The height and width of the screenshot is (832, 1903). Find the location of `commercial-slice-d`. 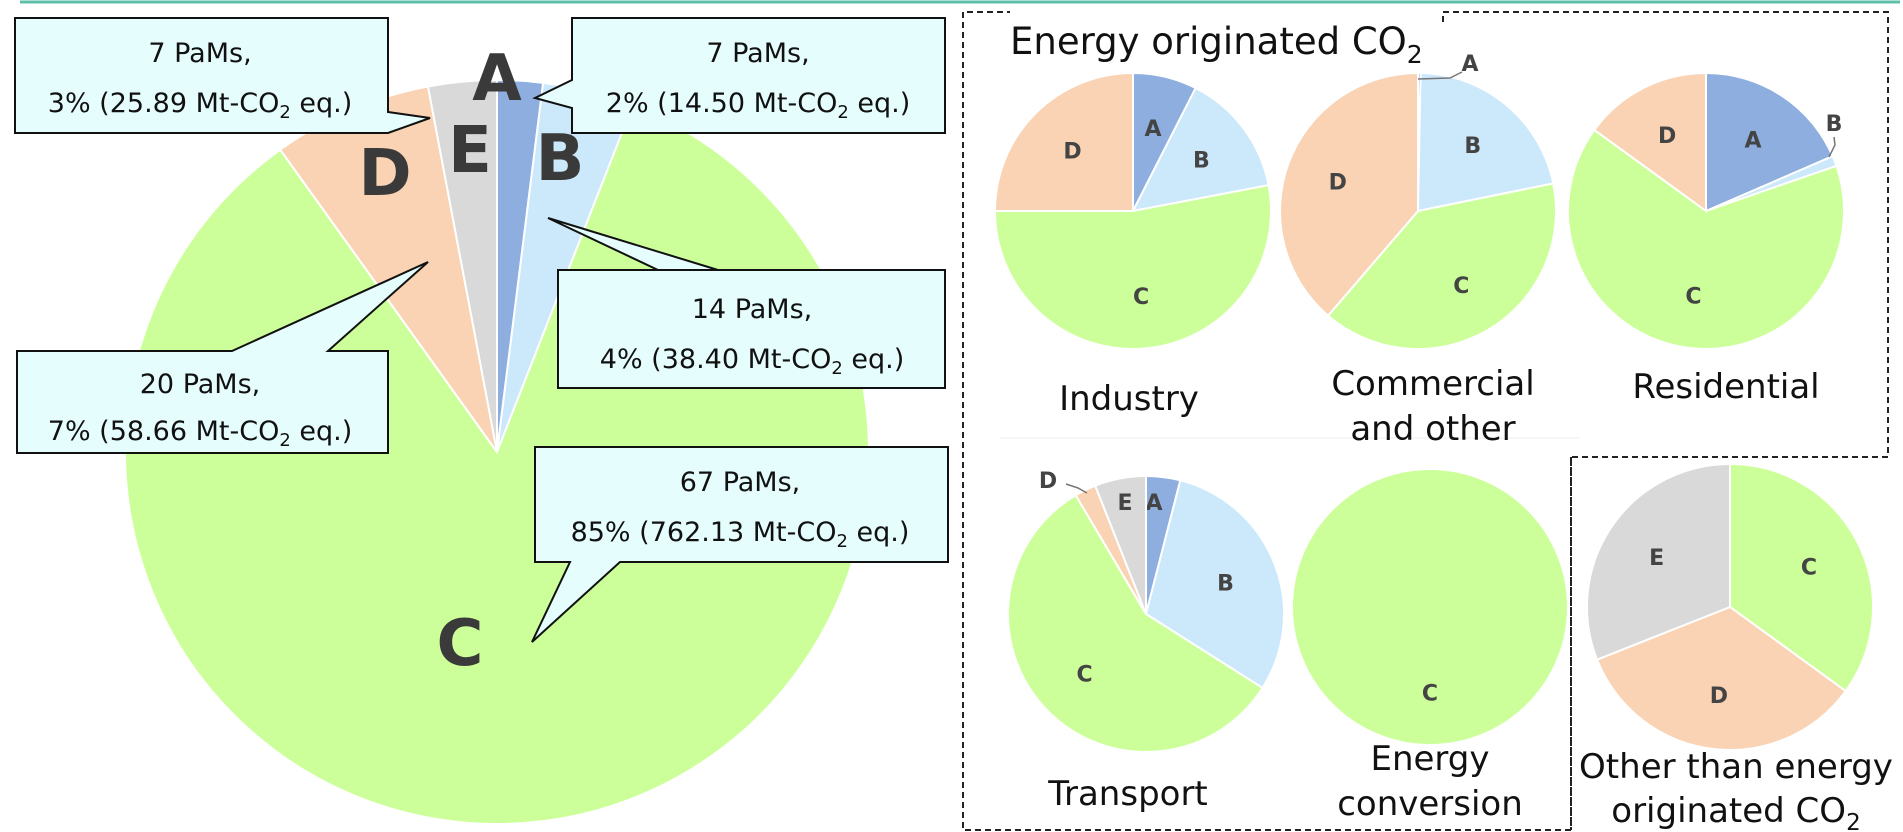

commercial-slice-d is located at coordinates (1349, 194).